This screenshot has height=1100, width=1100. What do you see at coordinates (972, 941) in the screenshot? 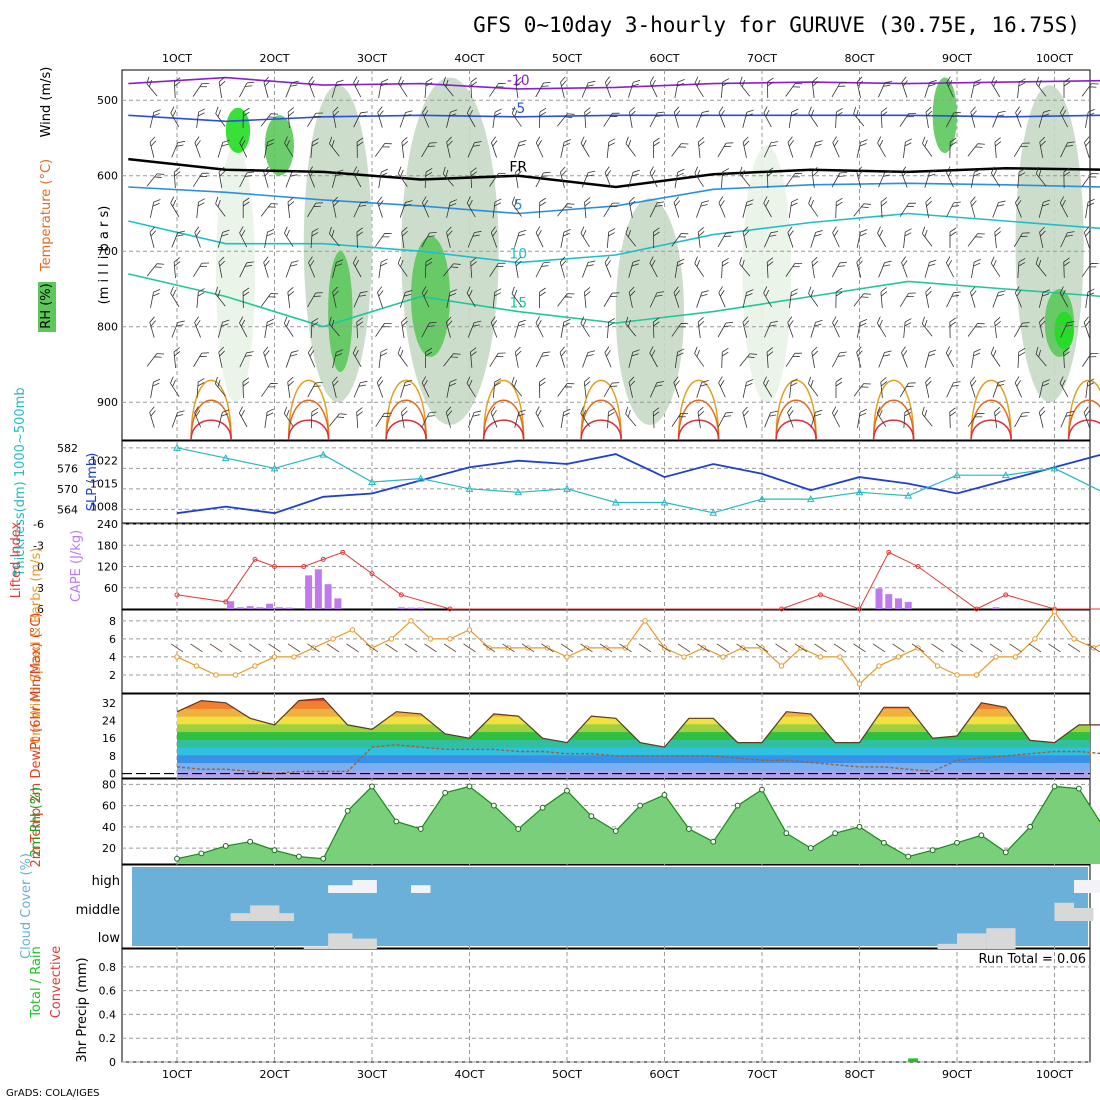
I see `cloud-gap` at bounding box center [972, 941].